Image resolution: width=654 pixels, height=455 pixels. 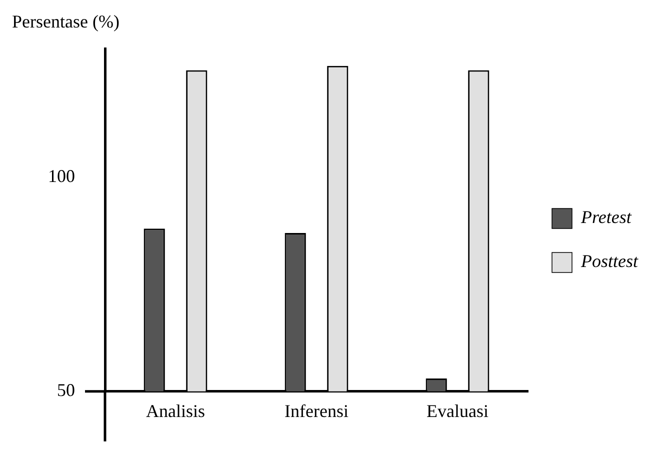 I want to click on y-axis-title: Persentase (%), so click(x=66, y=22).